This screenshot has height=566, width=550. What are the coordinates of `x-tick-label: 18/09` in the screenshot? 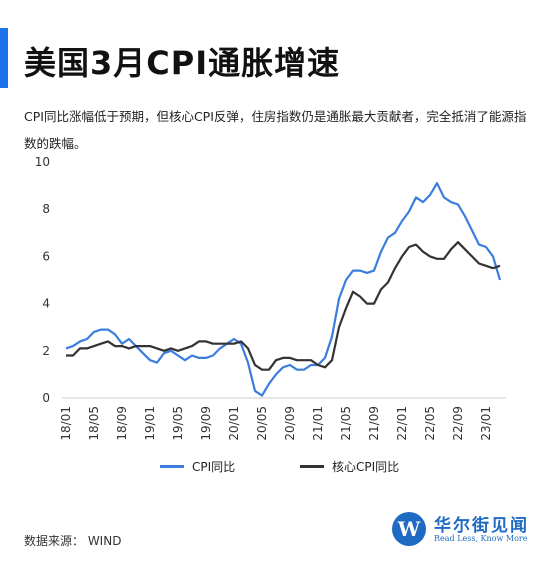 It's located at (122, 423).